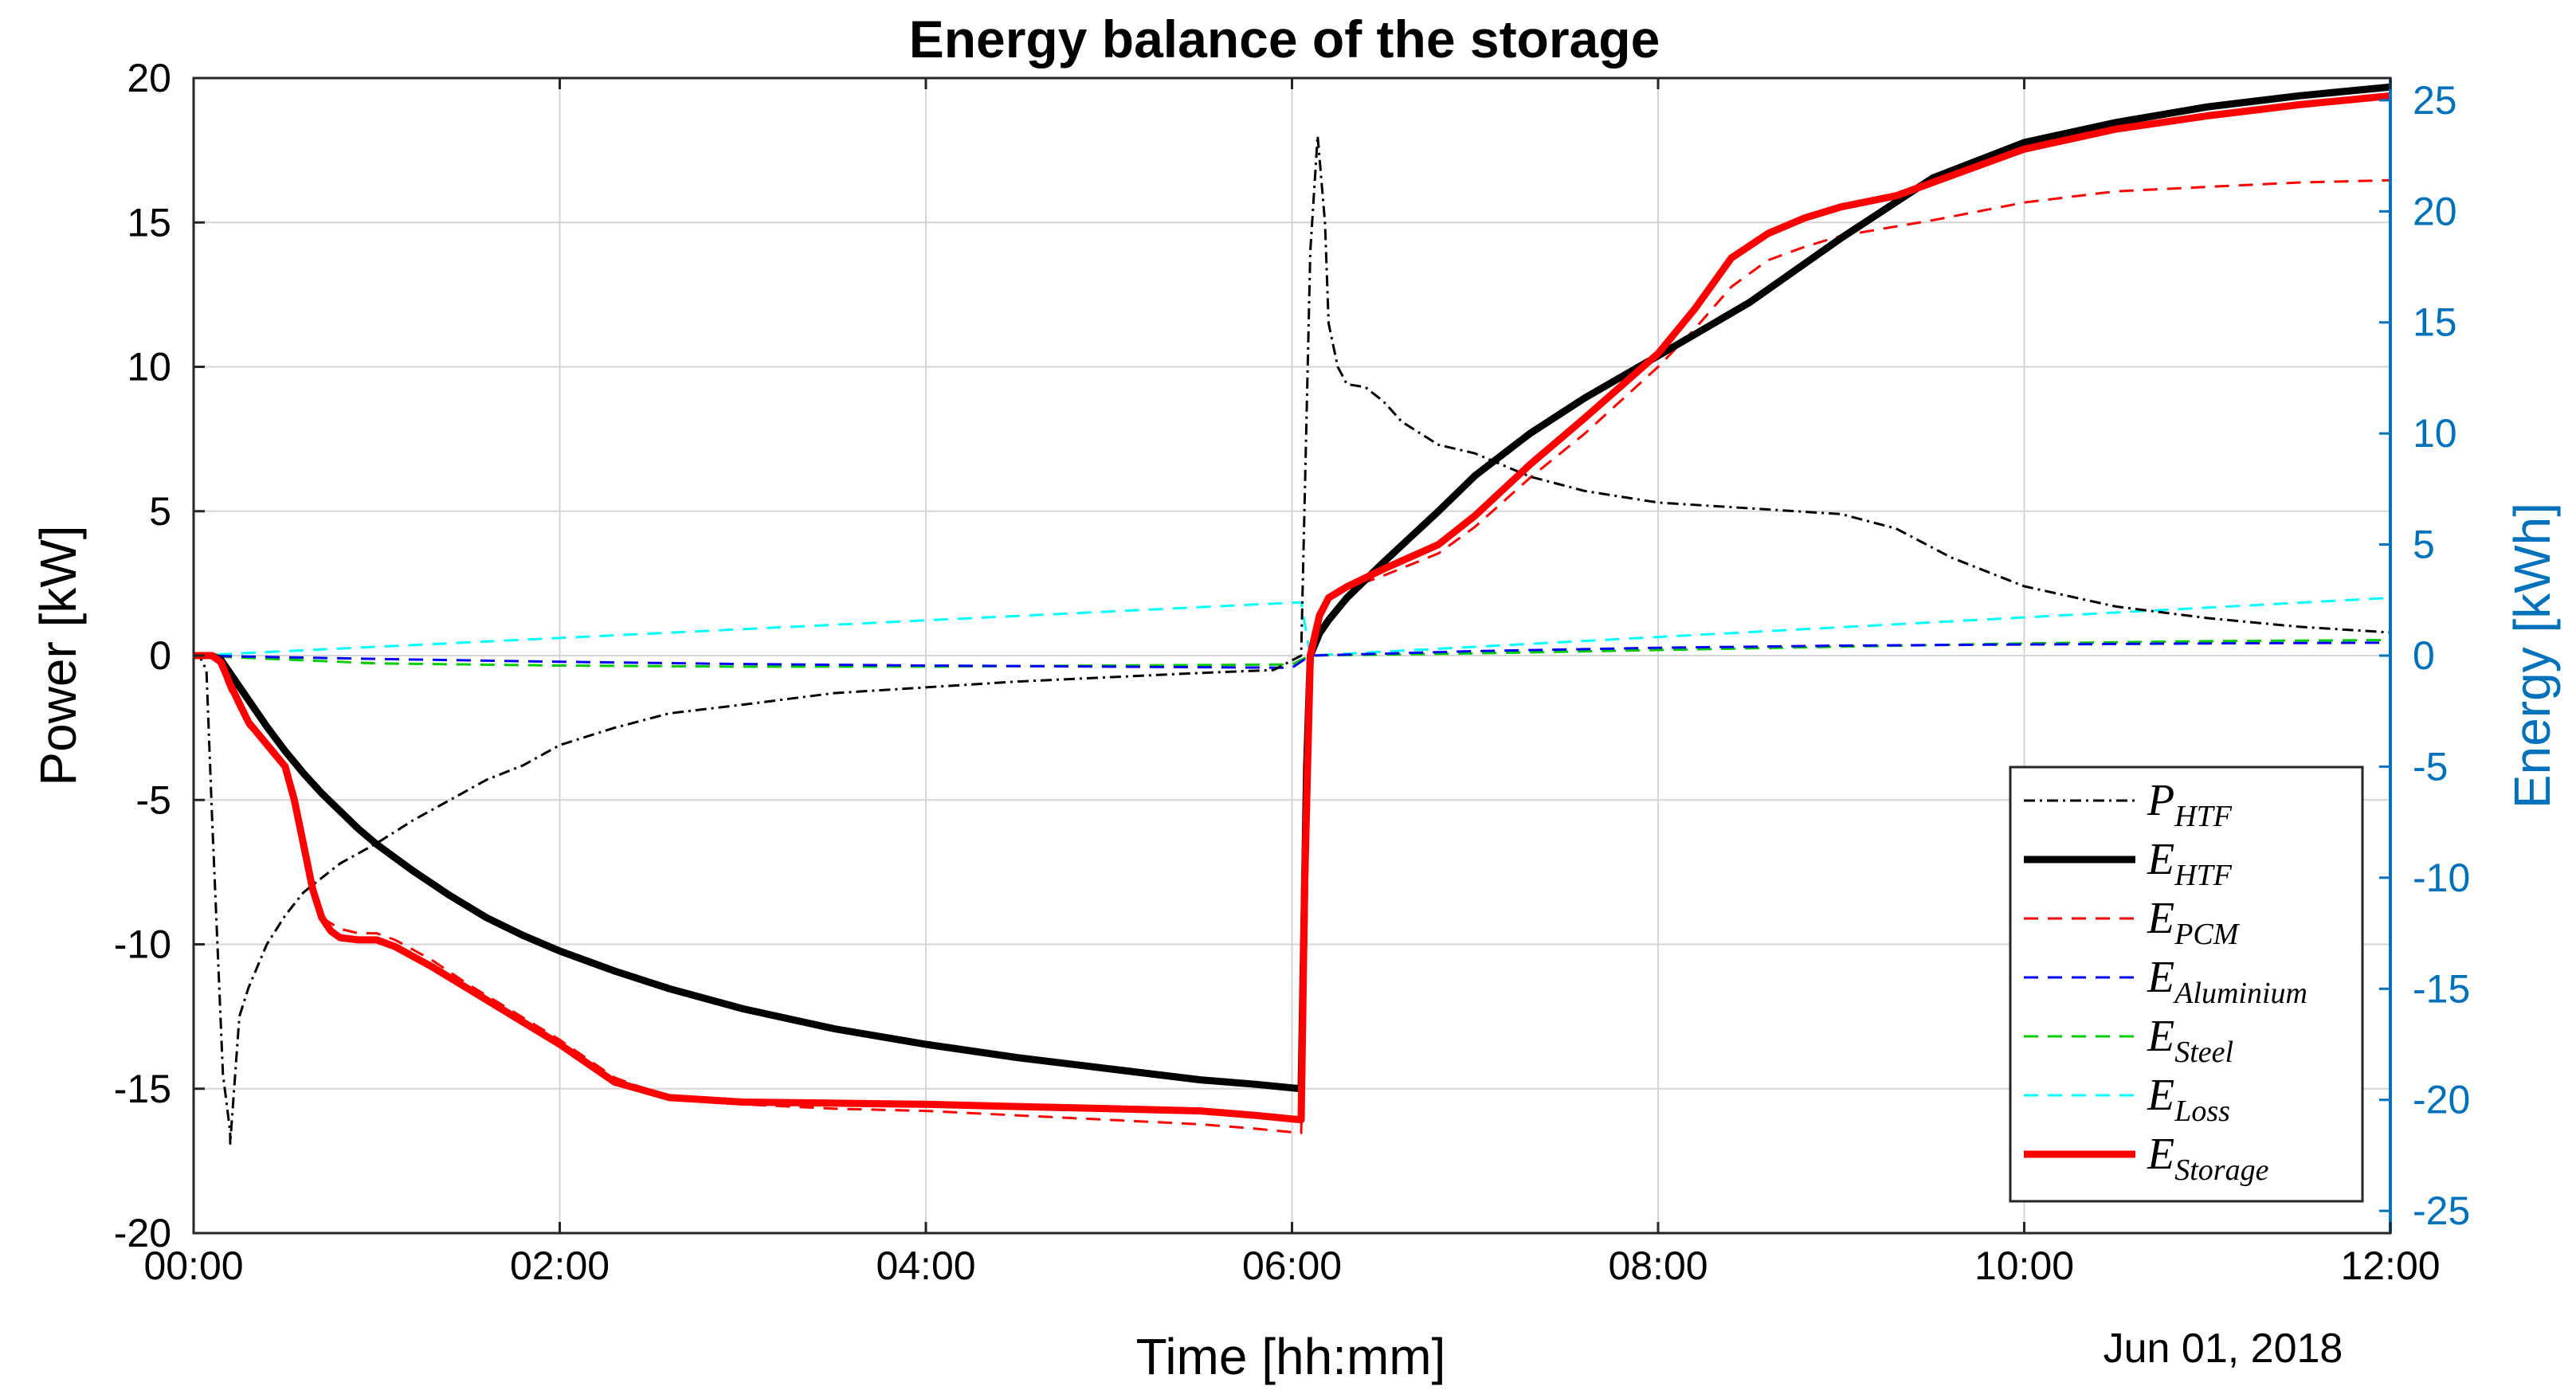  What do you see at coordinates (1292, 627) in the screenshot?
I see `series-line-e-loss` at bounding box center [1292, 627].